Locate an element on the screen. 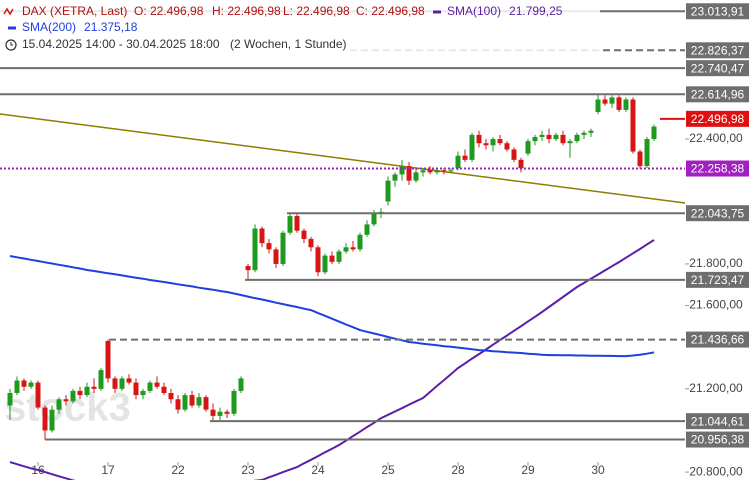 The width and height of the screenshot is (750, 480). ohlc-label: O: 22.496,98 is located at coordinates (169, 11).